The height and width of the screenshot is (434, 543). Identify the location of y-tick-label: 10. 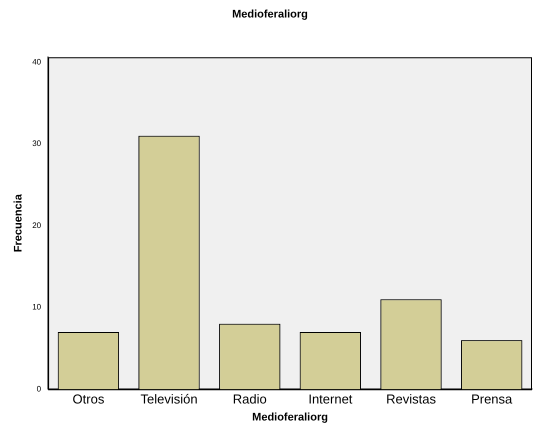
(37, 307).